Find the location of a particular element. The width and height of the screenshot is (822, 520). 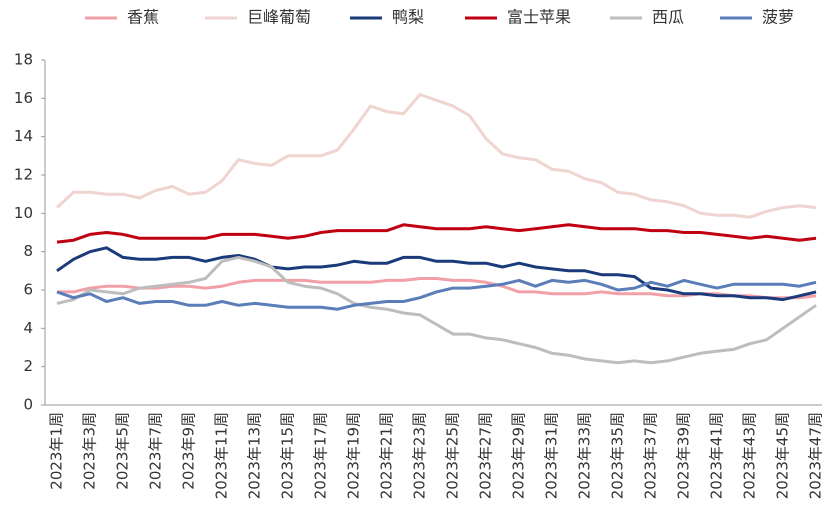

legend-label: 鸭梨 is located at coordinates (408, 17).